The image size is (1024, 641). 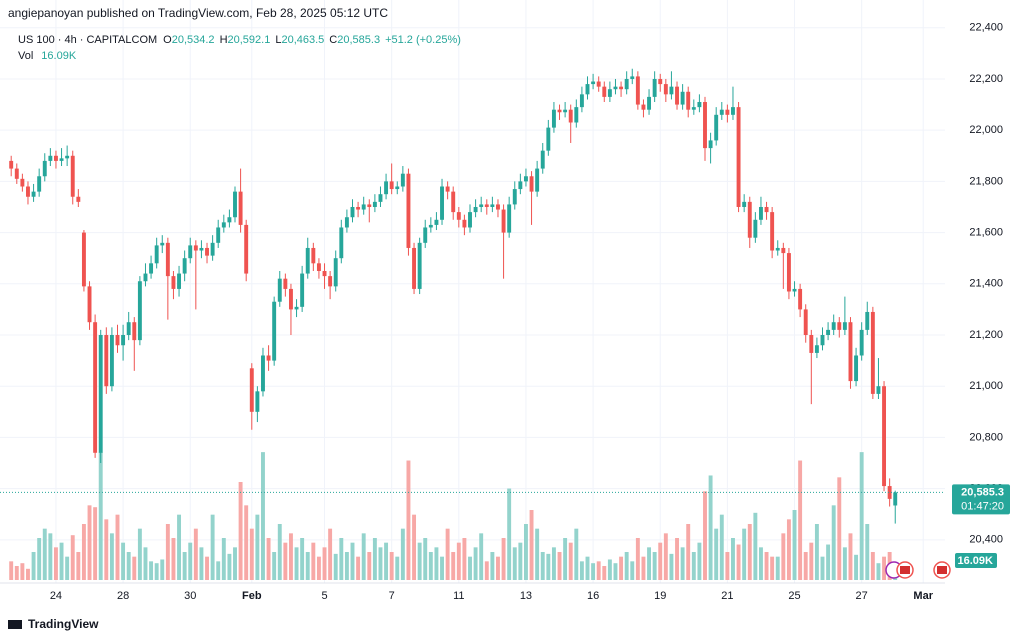 I want to click on logo-text: TradingView, so click(x=63, y=624).